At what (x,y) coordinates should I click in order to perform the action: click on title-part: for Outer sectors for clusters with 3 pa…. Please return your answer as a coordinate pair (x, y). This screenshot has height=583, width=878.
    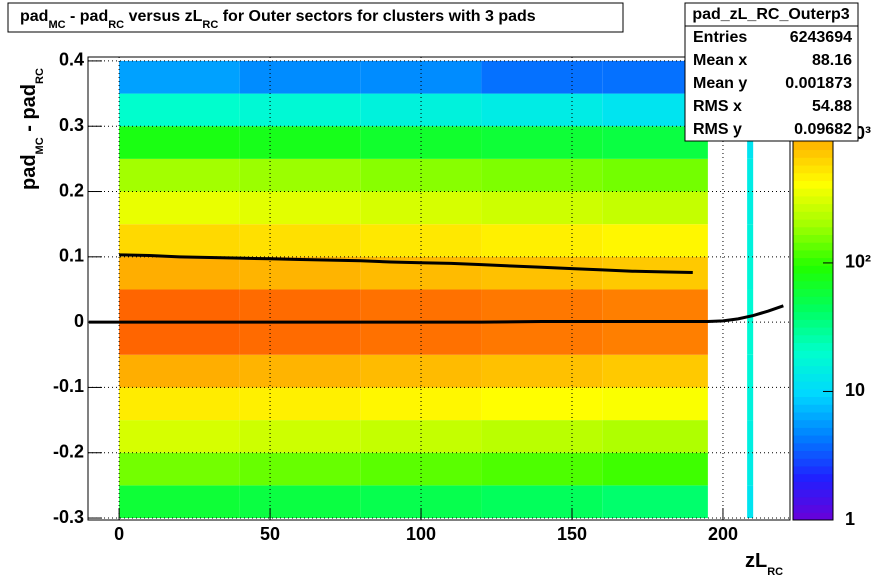
    Looking at the image, I should click on (377, 16).